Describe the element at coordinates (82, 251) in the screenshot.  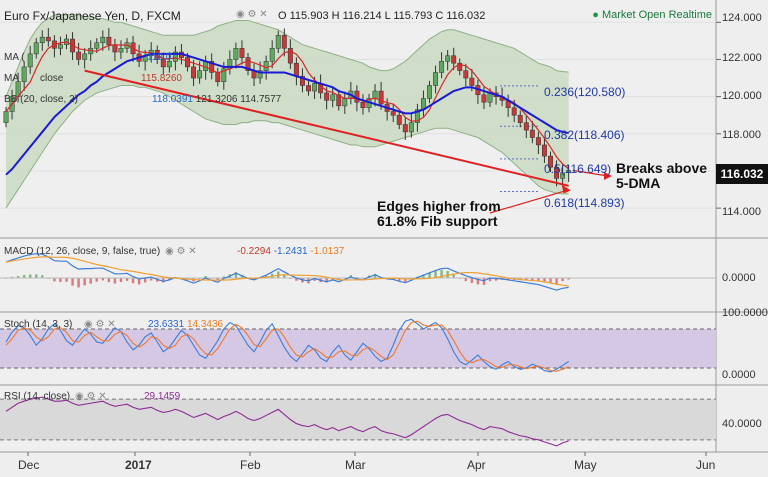
I see `macd-label: MACD (12, 26, close, 9, false, true)` at that location.